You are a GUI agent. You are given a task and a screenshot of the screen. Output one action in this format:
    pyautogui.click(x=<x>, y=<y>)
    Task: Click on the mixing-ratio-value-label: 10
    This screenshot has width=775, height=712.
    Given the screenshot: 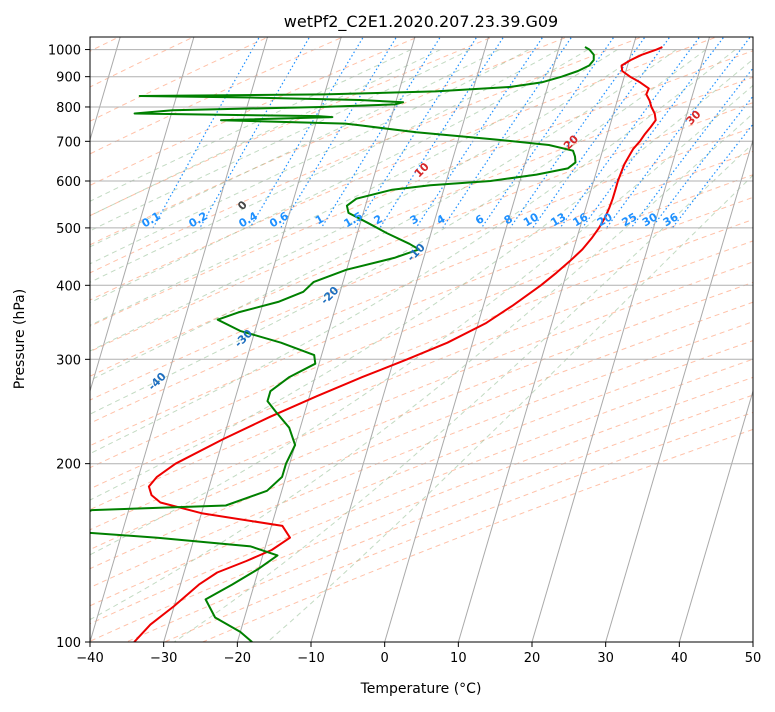 What is the action you would take?
    pyautogui.click(x=531, y=219)
    